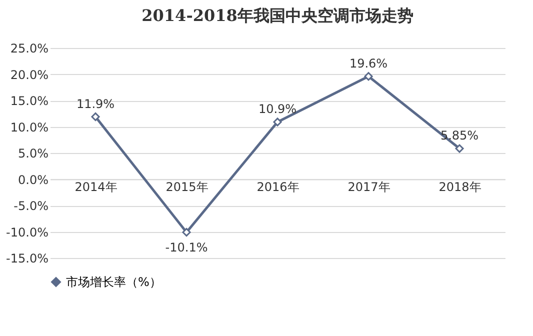 Image resolution: width=533 pixels, height=336 pixels. What do you see at coordinates (29, 75) in the screenshot?
I see `y-tick-label: 20.0%` at bounding box center [29, 75].